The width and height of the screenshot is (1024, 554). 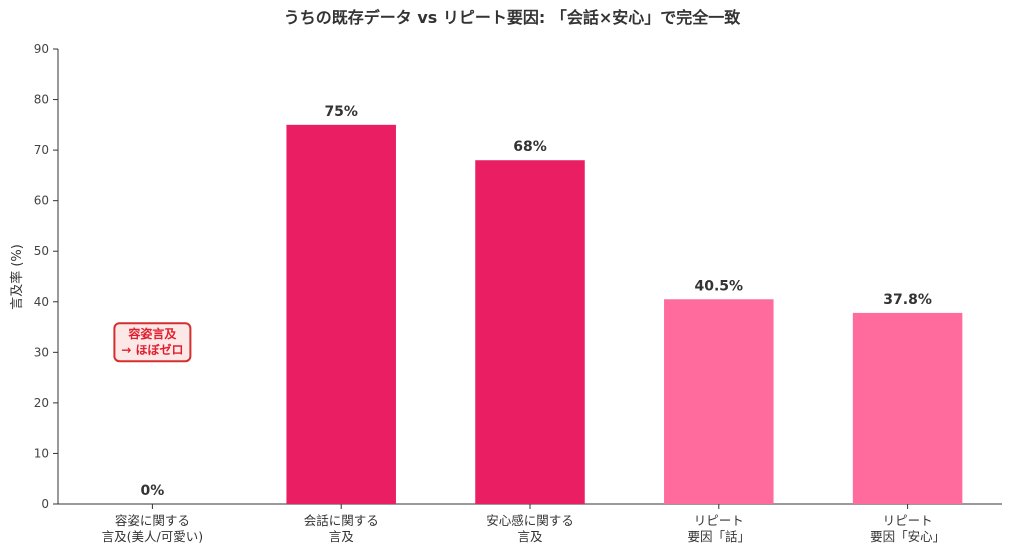 What do you see at coordinates (17, 277) in the screenshot?
I see `y-axis-label: 言及率 (%)` at bounding box center [17, 277].